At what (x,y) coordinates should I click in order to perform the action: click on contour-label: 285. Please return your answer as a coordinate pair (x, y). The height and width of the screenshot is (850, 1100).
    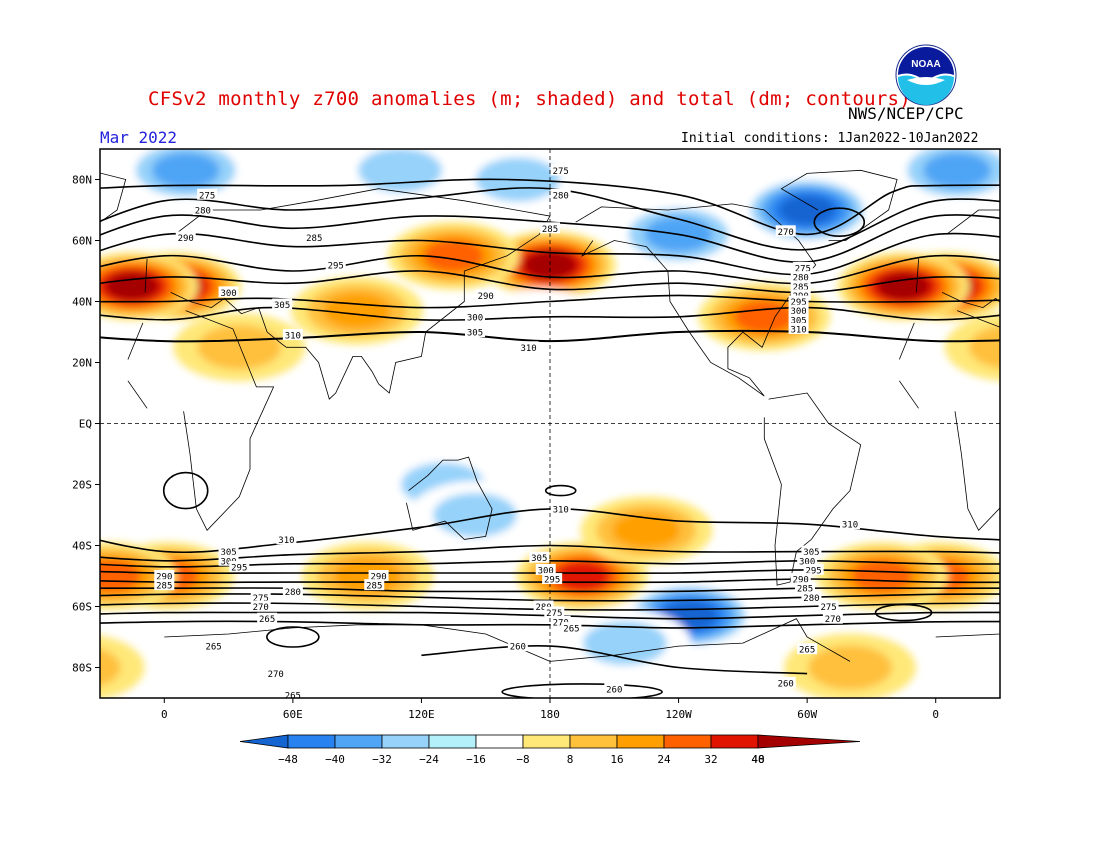
    Looking at the image, I should click on (374, 587).